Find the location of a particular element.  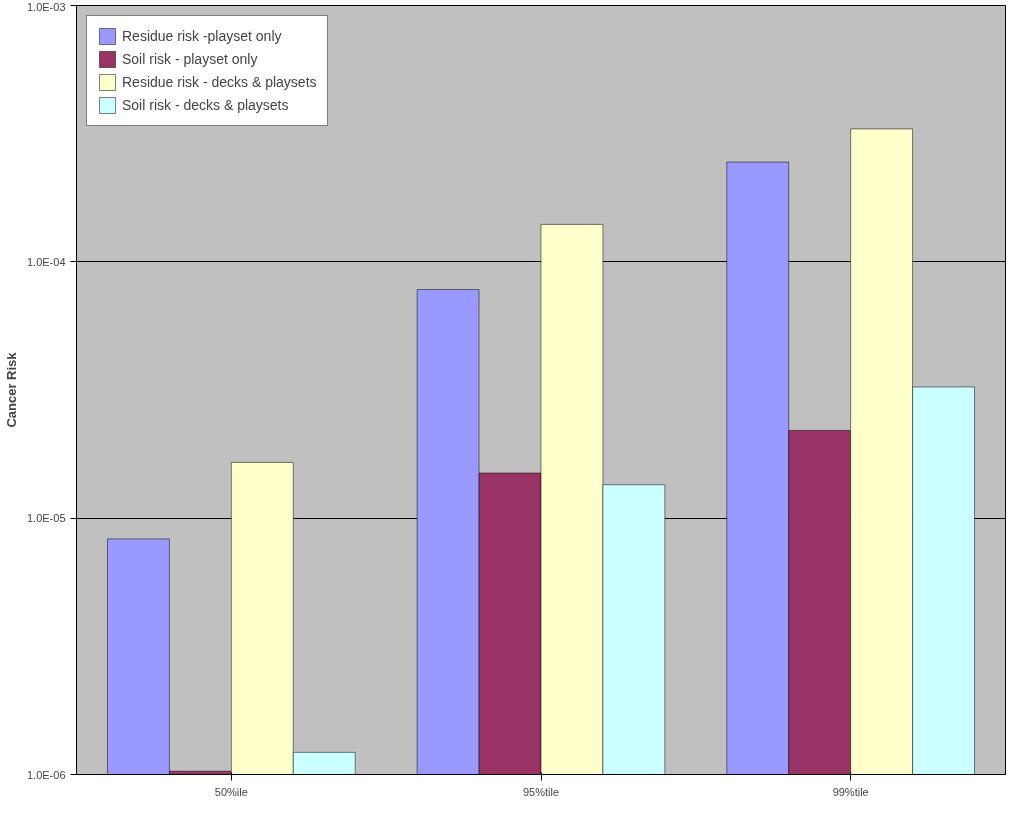

x-tick-label: 99%tile is located at coordinates (850, 791).